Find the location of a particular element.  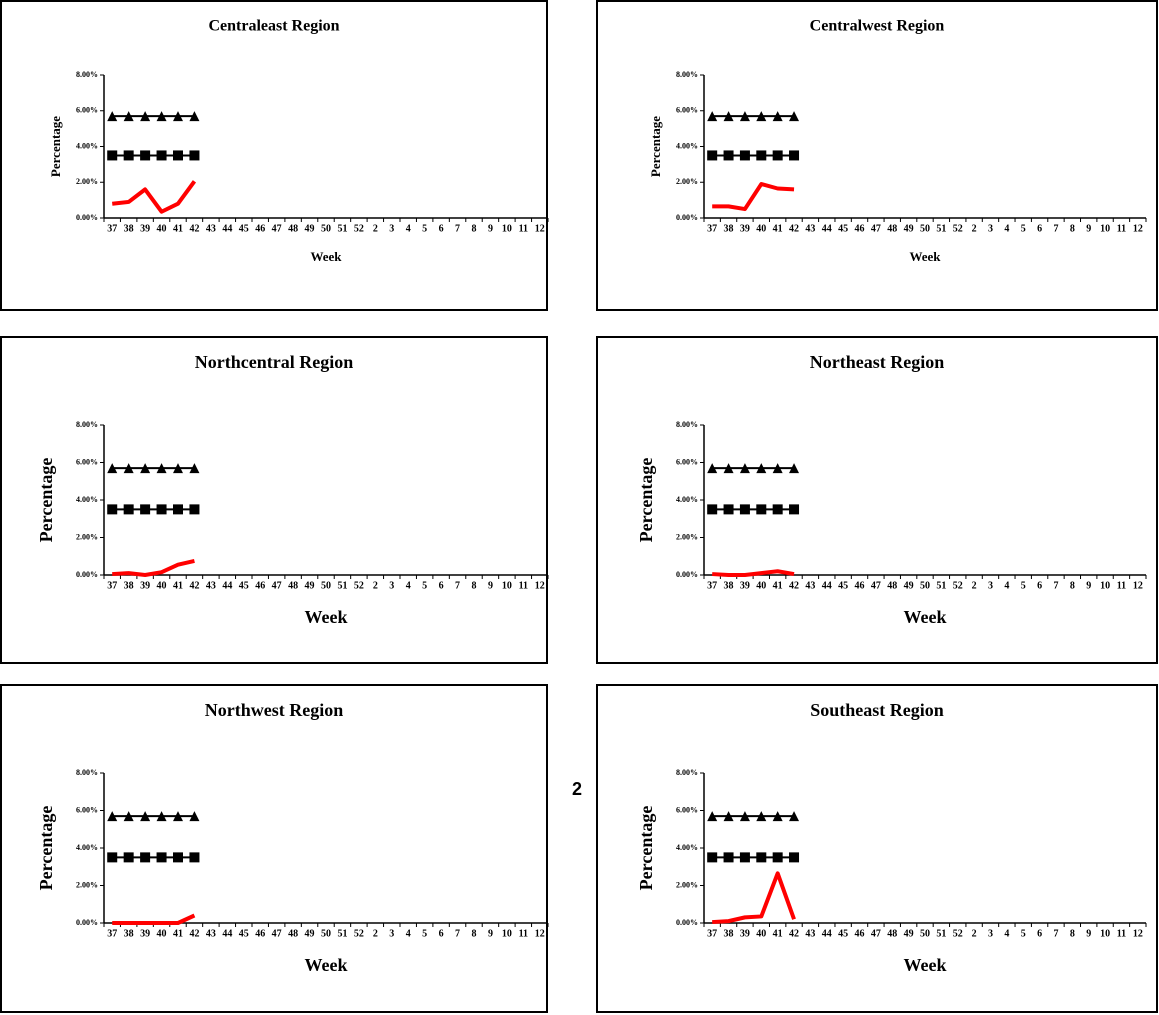

x-tick-label: 10 is located at coordinates (1105, 933).